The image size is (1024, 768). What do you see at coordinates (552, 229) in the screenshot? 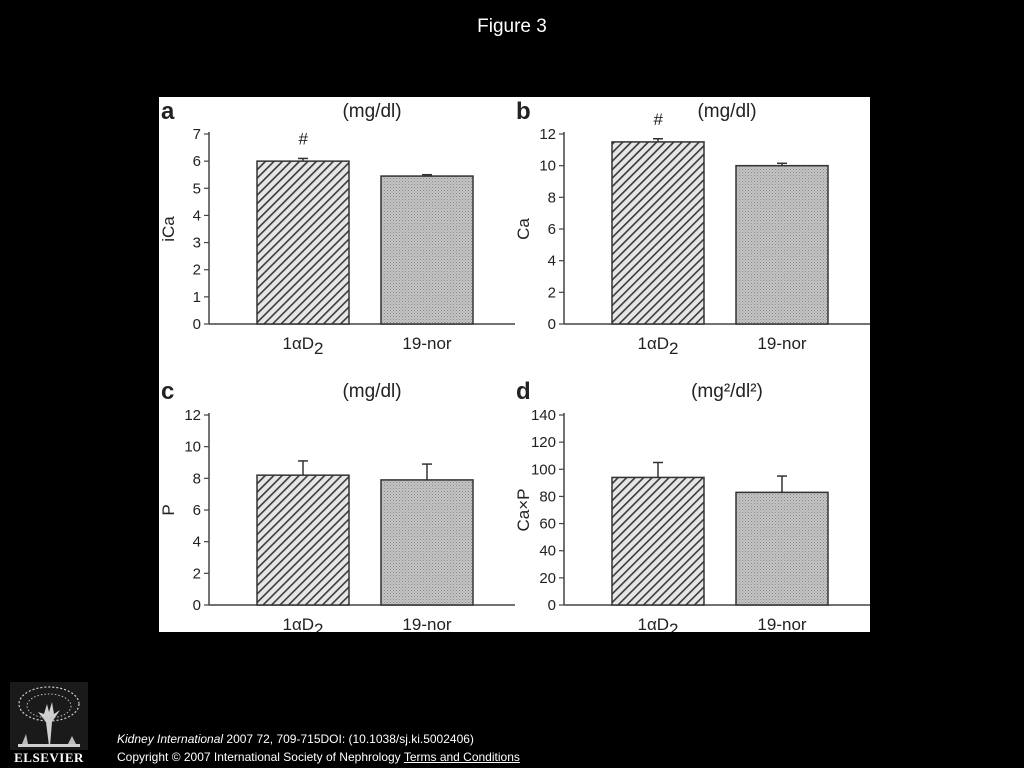
I see `y-tick-label-b: 6` at bounding box center [552, 229].